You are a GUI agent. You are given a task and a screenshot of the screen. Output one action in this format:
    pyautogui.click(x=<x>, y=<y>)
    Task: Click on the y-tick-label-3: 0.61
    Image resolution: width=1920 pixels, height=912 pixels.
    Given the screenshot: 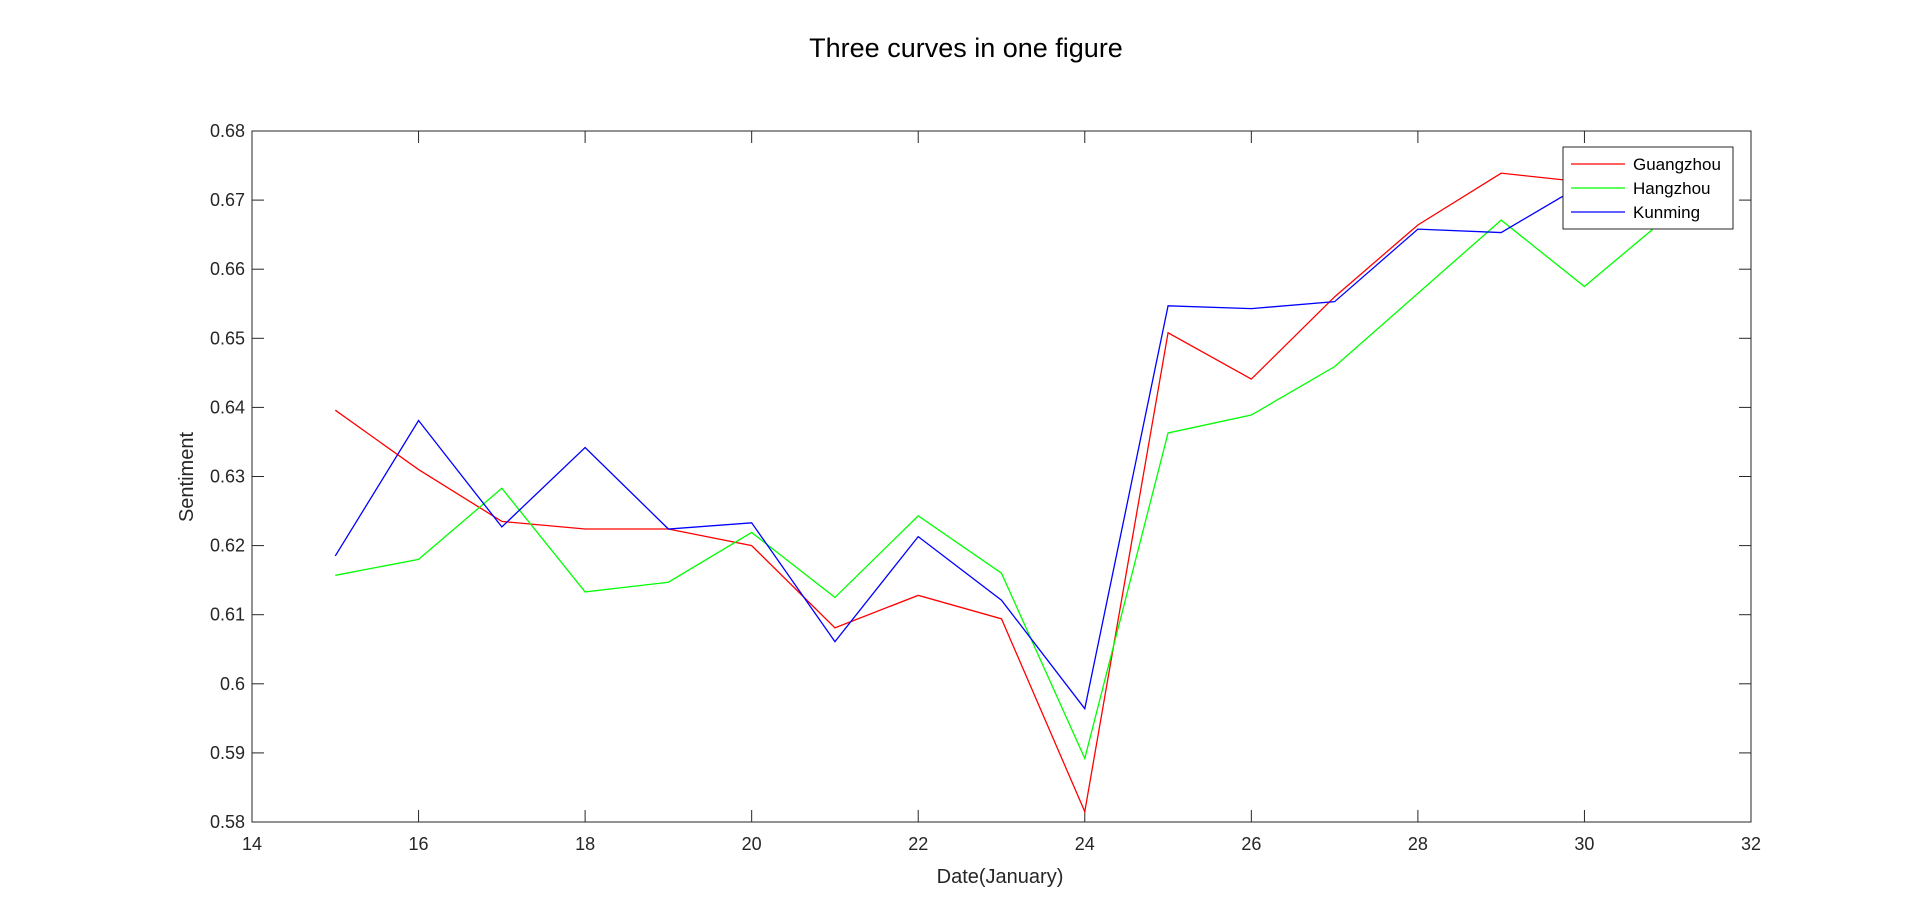 What is the action you would take?
    pyautogui.click(x=227, y=615)
    